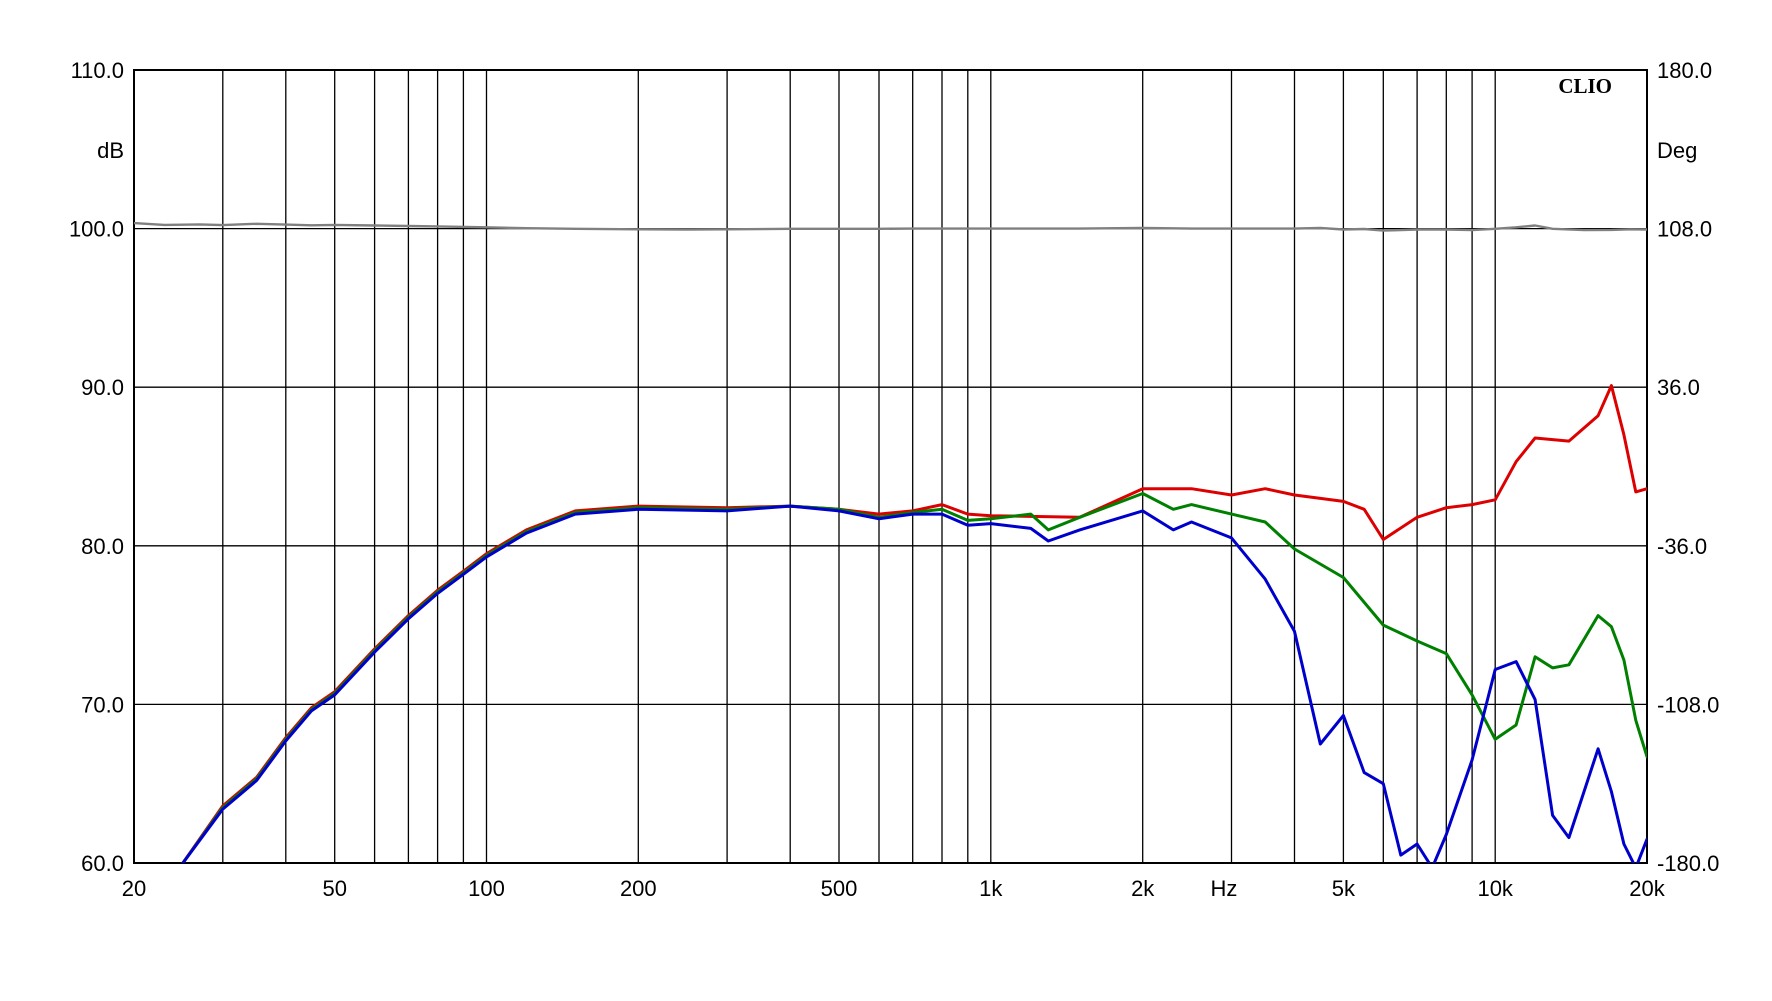 The height and width of the screenshot is (1001, 1772). Describe the element at coordinates (334, 888) in the screenshot. I see `x-tick-label: 50` at that location.